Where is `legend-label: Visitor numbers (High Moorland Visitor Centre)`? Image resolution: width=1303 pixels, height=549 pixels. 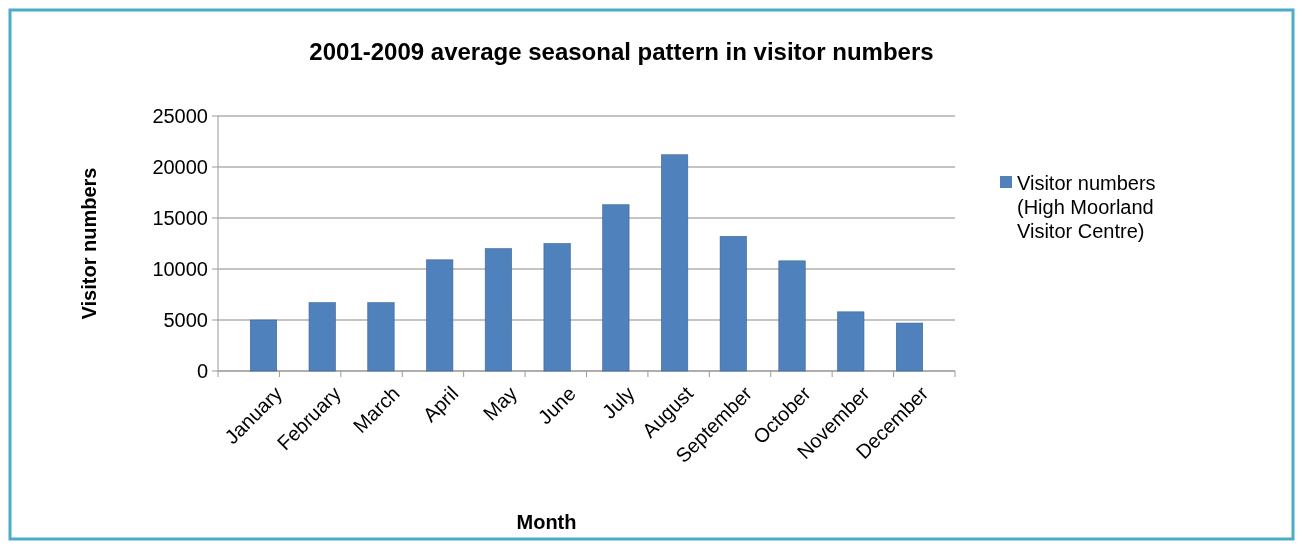 legend-label: Visitor numbers (High Moorland Visitor Centre) is located at coordinates (1086, 207).